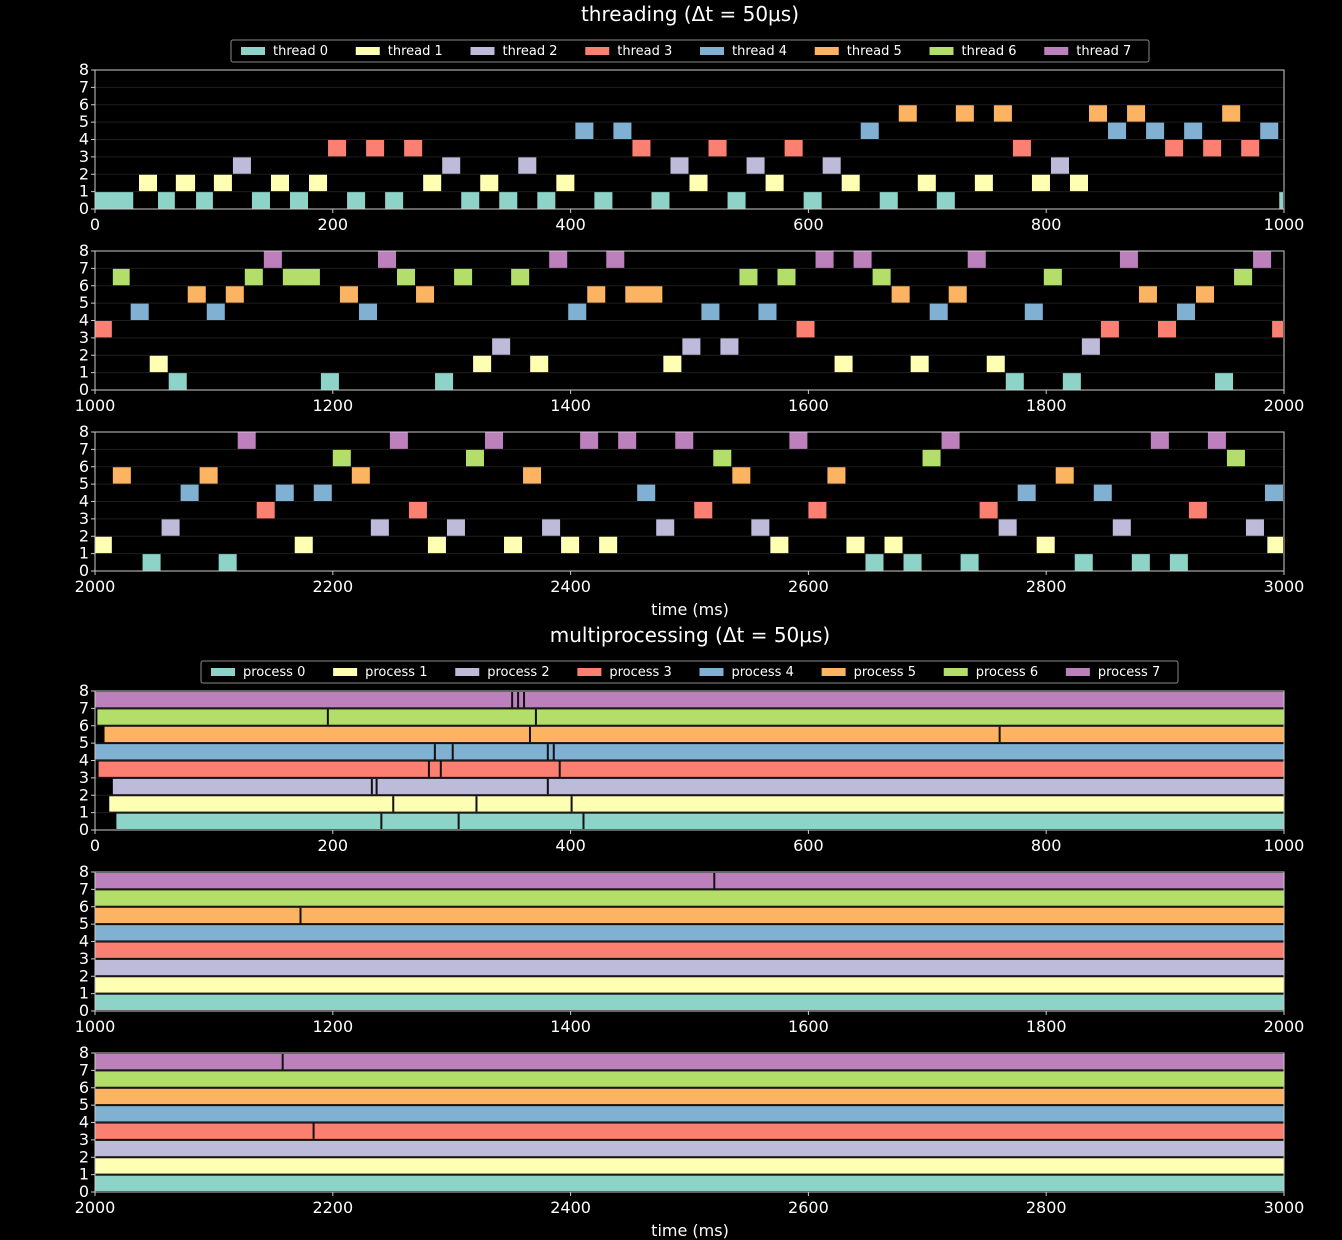  What do you see at coordinates (458, 821) in the screenshot?
I see `process-0-gap` at bounding box center [458, 821].